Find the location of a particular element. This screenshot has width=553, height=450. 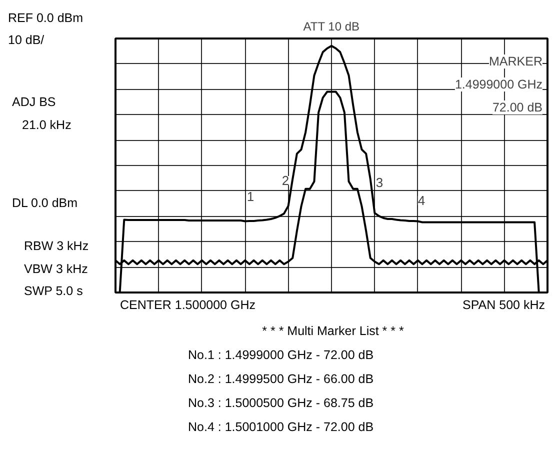

text: SWP 5.0 s is located at coordinates (53, 291).